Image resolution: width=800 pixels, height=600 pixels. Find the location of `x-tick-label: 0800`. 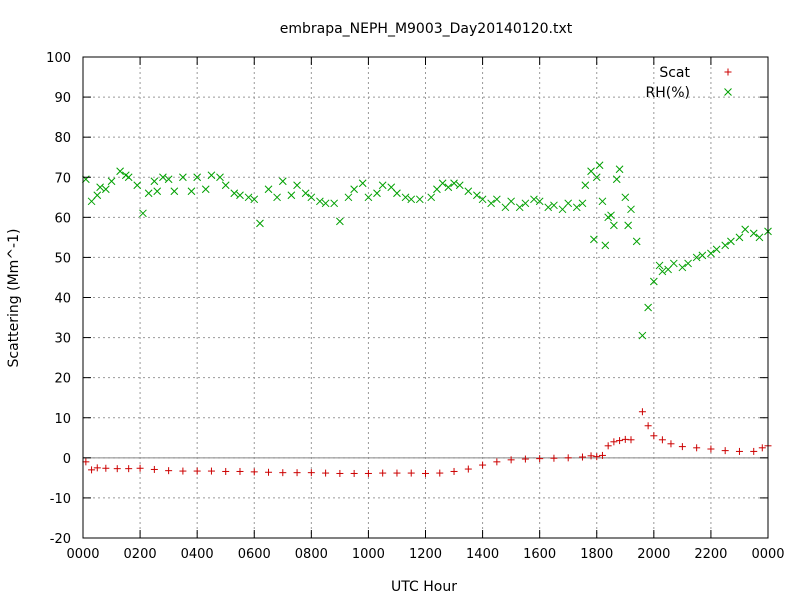

x-tick-label: 0800 is located at coordinates (311, 554).